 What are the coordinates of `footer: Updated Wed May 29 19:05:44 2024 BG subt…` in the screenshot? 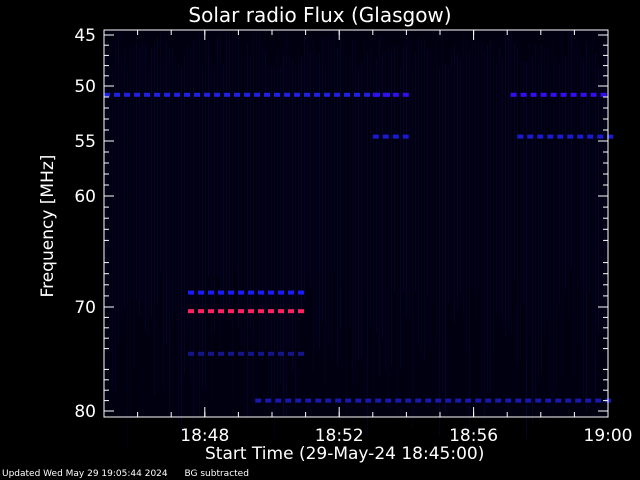 It's located at (132, 474).